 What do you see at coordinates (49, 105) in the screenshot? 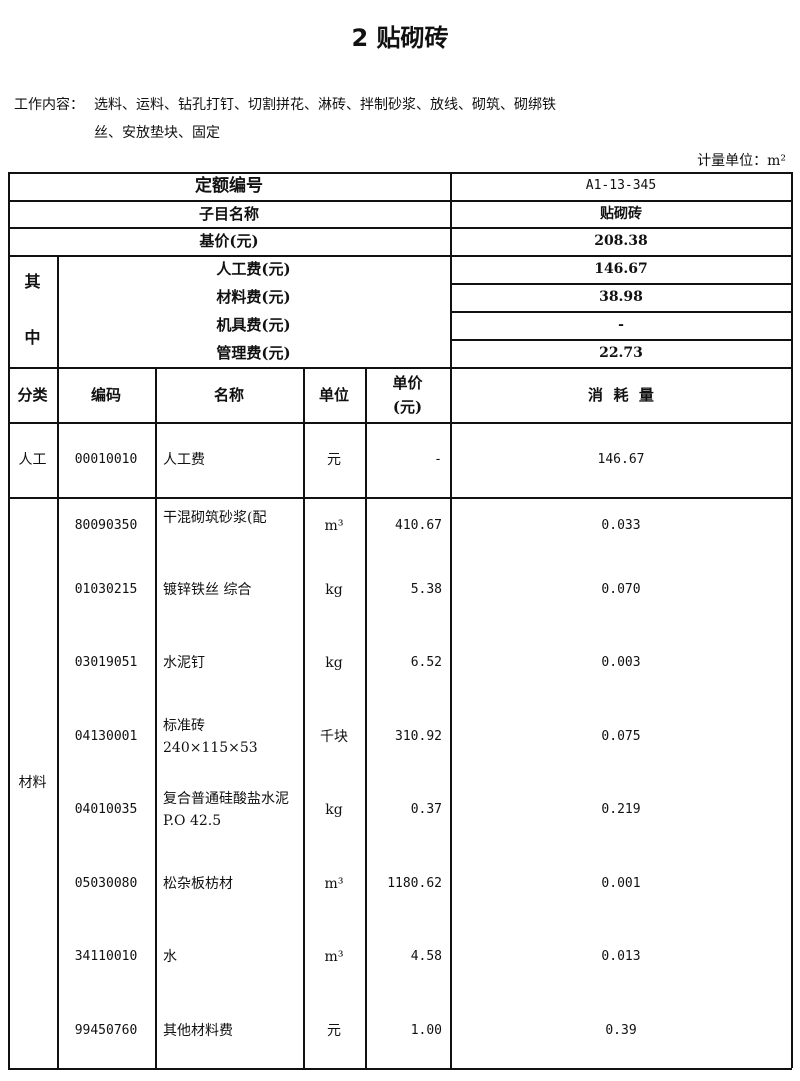
I see `work-content-label: 工作内容：` at bounding box center [49, 105].